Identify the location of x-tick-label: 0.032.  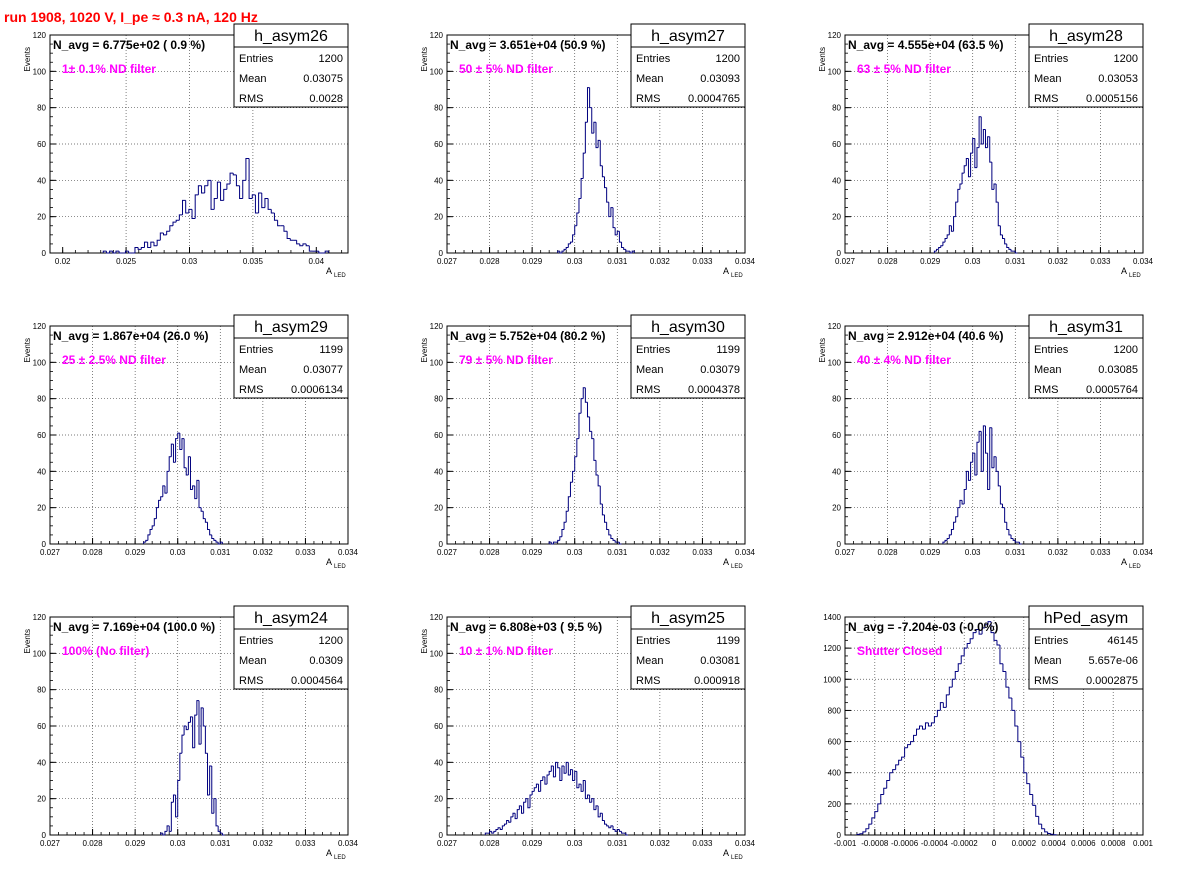
(660, 552).